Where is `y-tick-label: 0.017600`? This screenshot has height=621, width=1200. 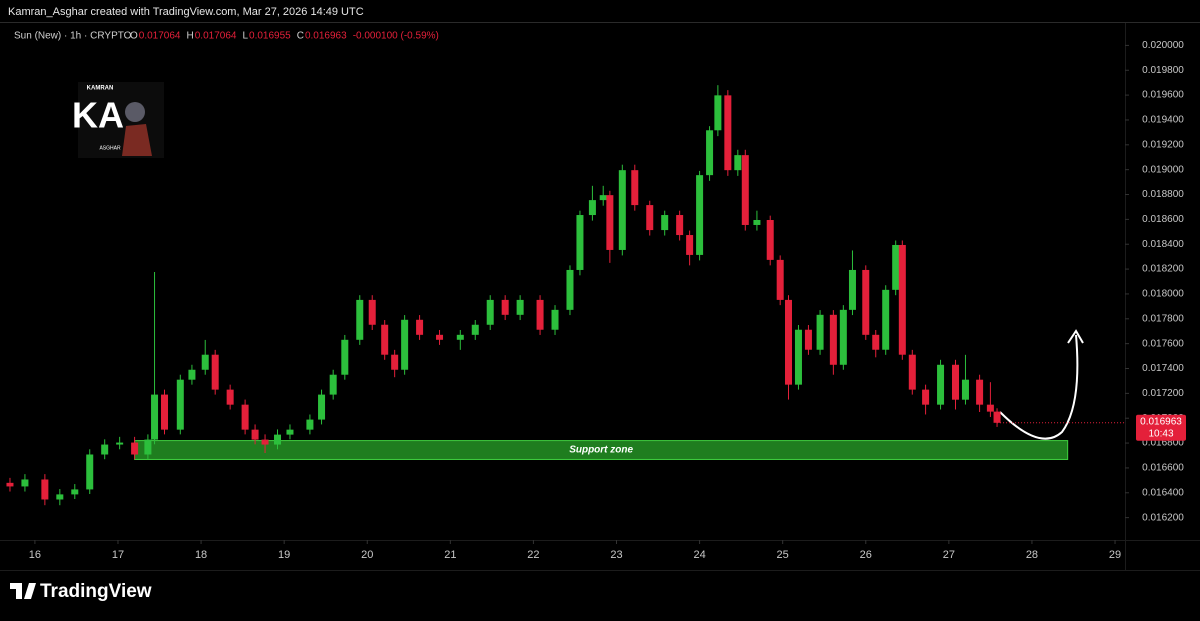 y-tick-label: 0.017600 is located at coordinates (1163, 343).